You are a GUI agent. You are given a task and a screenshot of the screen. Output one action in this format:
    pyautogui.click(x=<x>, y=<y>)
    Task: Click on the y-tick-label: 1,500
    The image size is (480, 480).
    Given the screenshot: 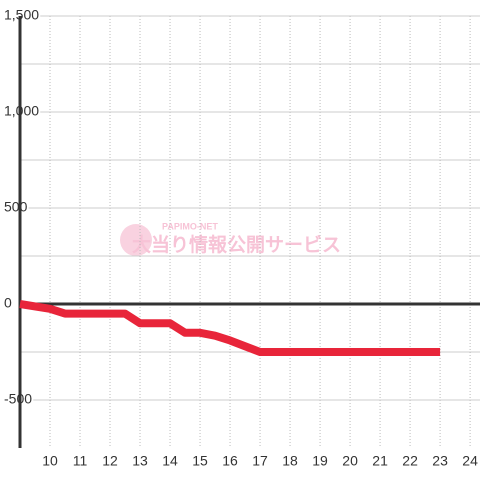 What is the action you would take?
    pyautogui.click(x=21, y=15)
    